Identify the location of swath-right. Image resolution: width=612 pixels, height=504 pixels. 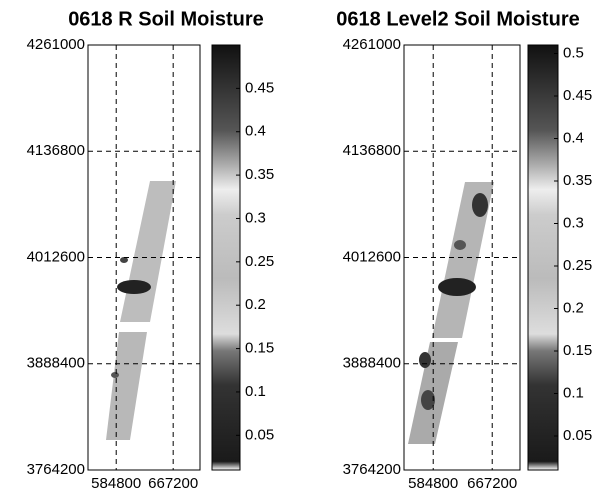
(451, 313).